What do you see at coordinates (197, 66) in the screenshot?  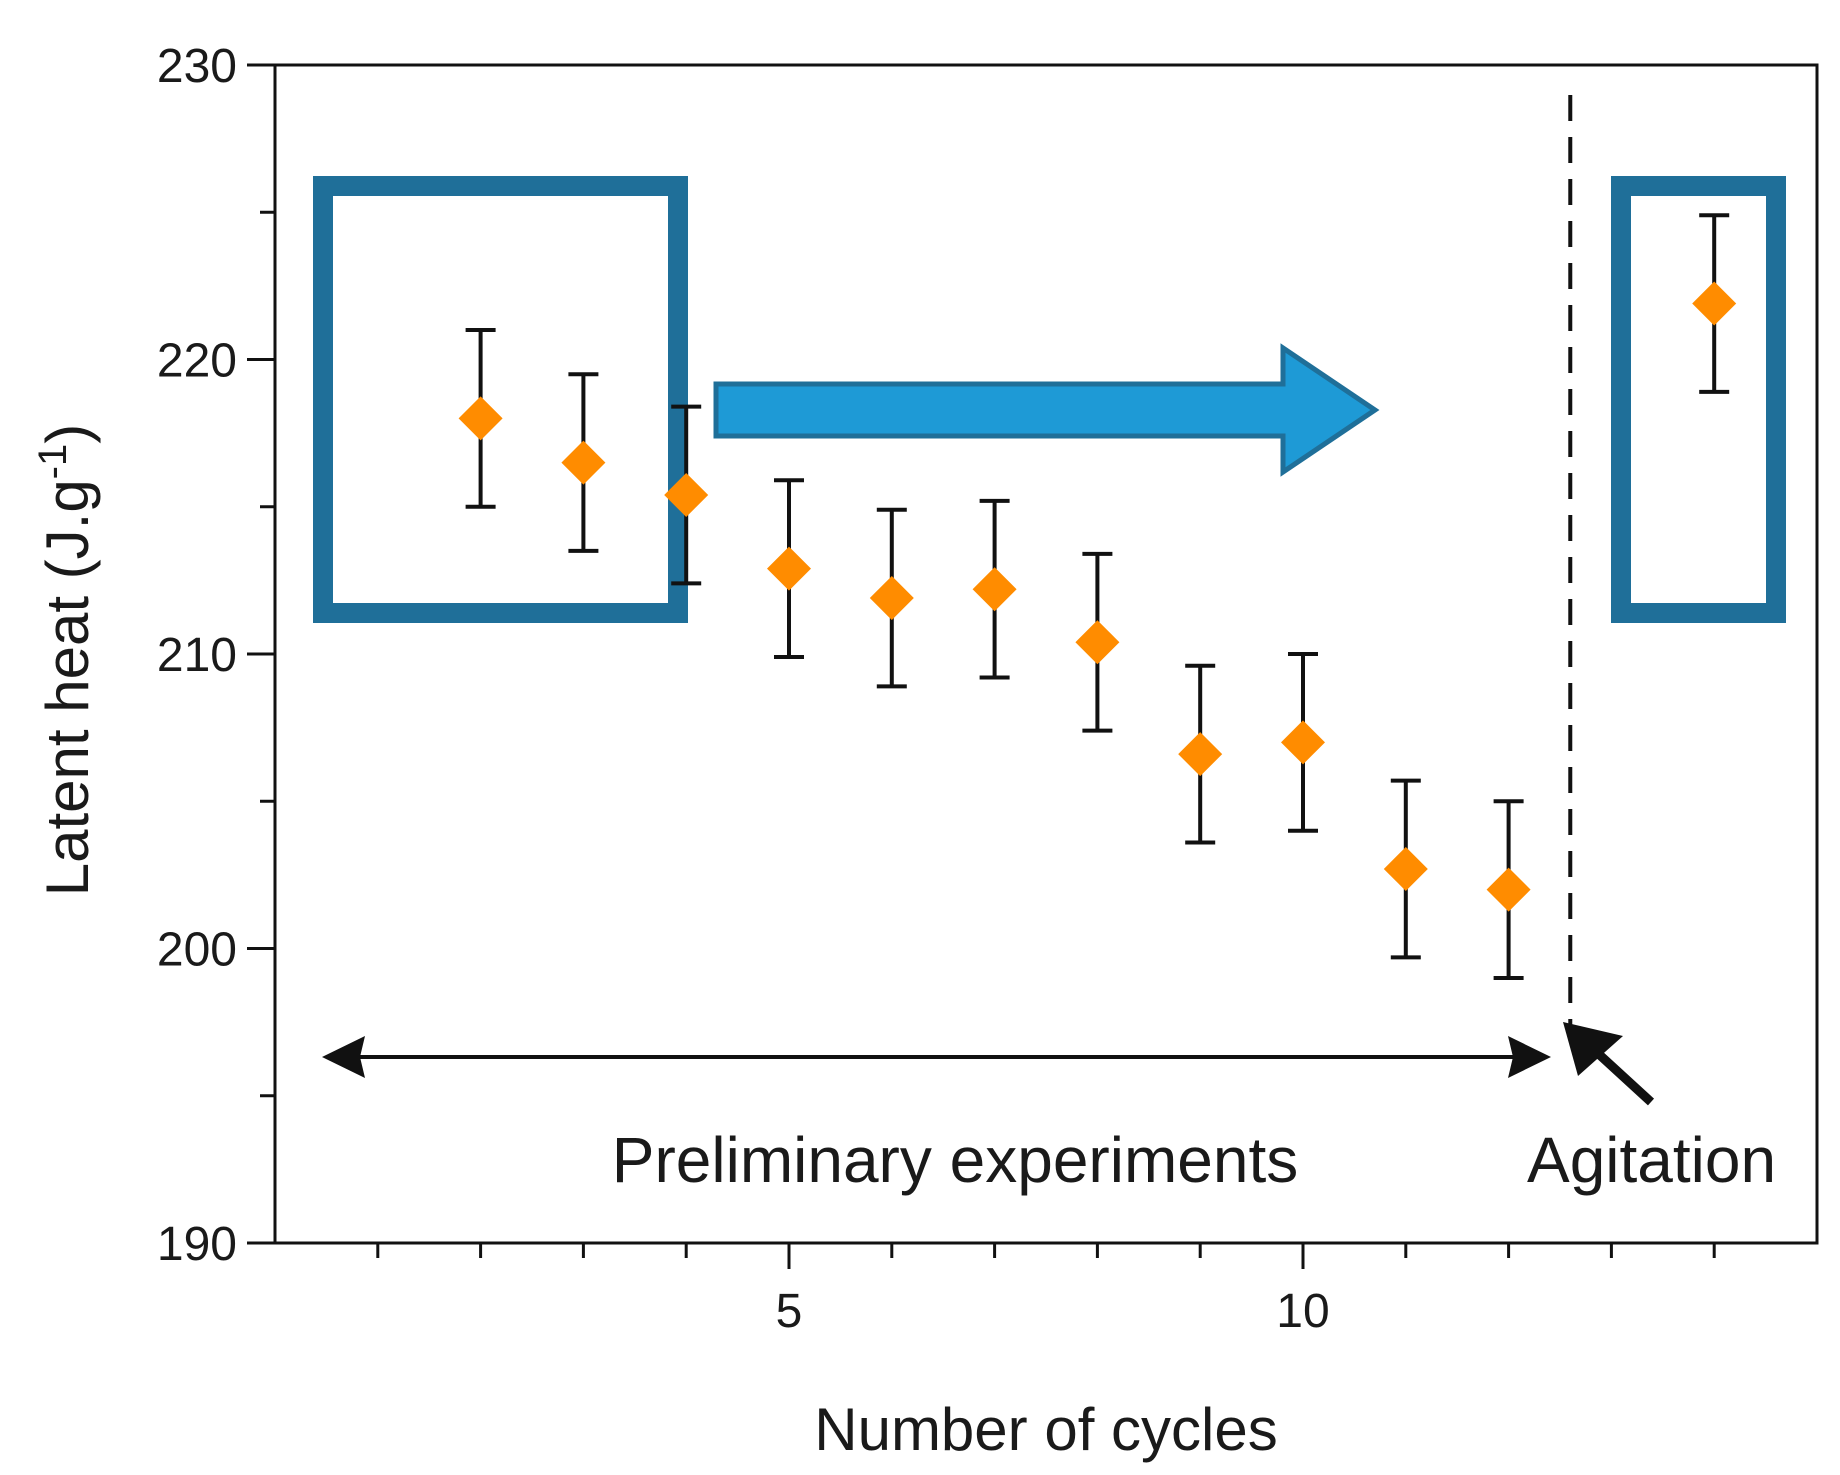 I see `y-tick-label: 230` at bounding box center [197, 66].